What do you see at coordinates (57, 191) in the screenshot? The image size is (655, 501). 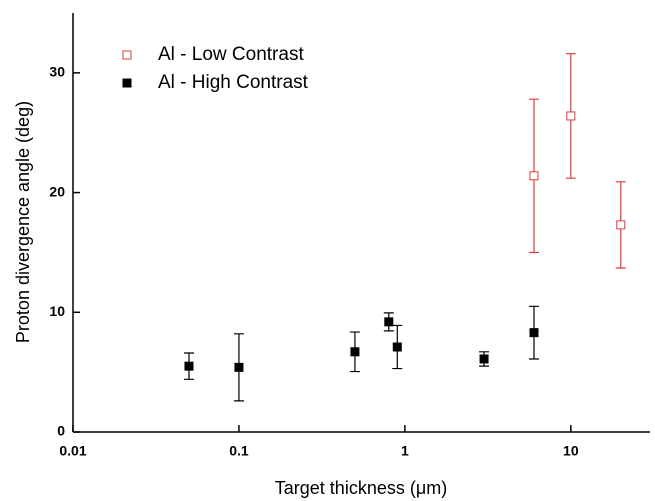 I see `y-tick-label: 20` at bounding box center [57, 191].